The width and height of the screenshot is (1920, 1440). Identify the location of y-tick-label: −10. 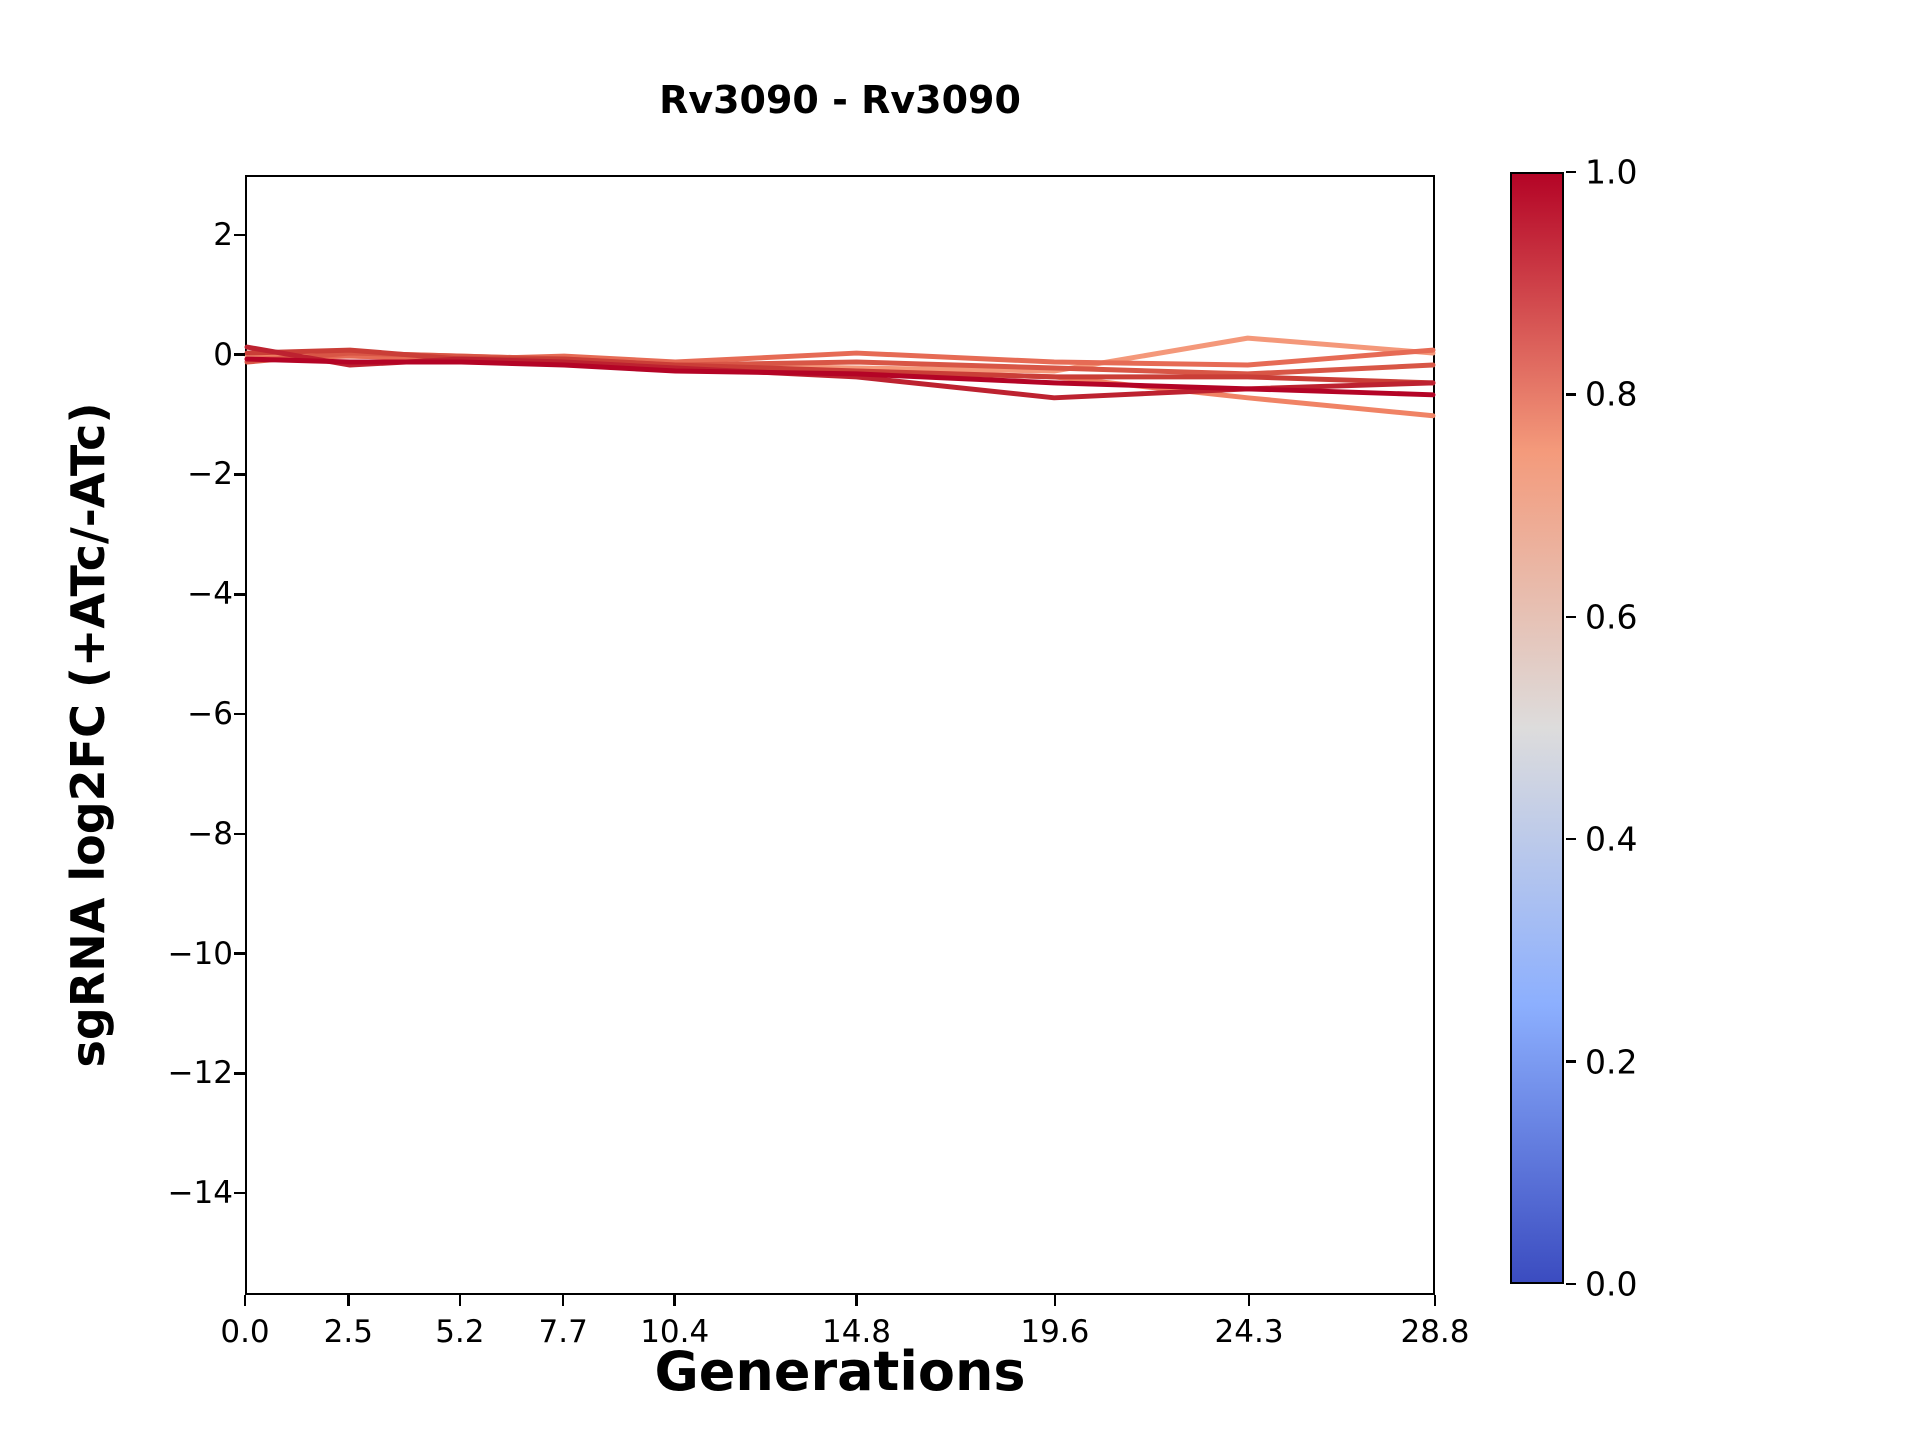
(200, 953).